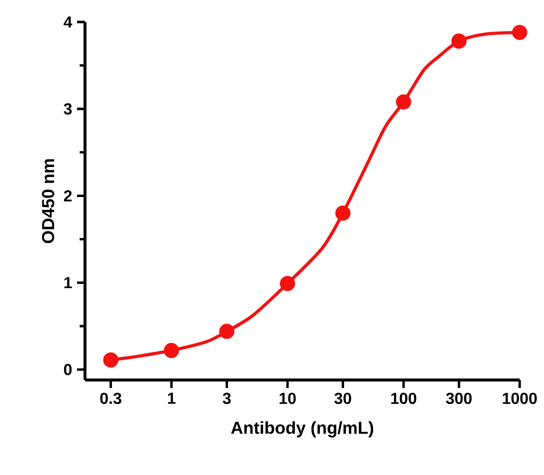 Image resolution: width=544 pixels, height=475 pixels. What do you see at coordinates (519, 398) in the screenshot?
I see `x-tick-label: 1000` at bounding box center [519, 398].